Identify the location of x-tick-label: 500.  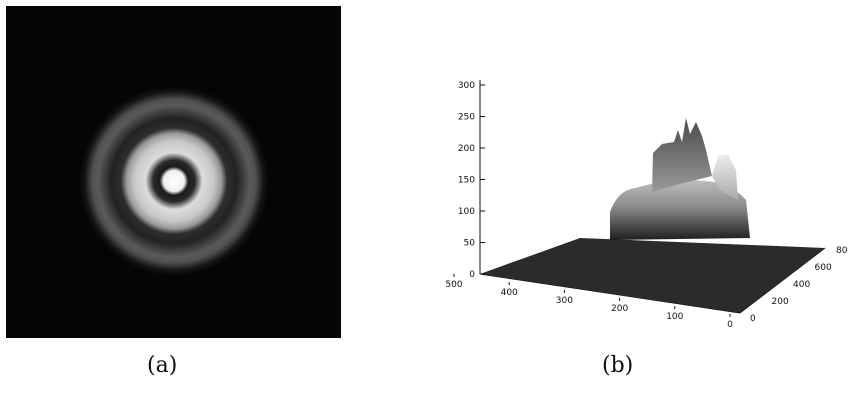
(453, 285).